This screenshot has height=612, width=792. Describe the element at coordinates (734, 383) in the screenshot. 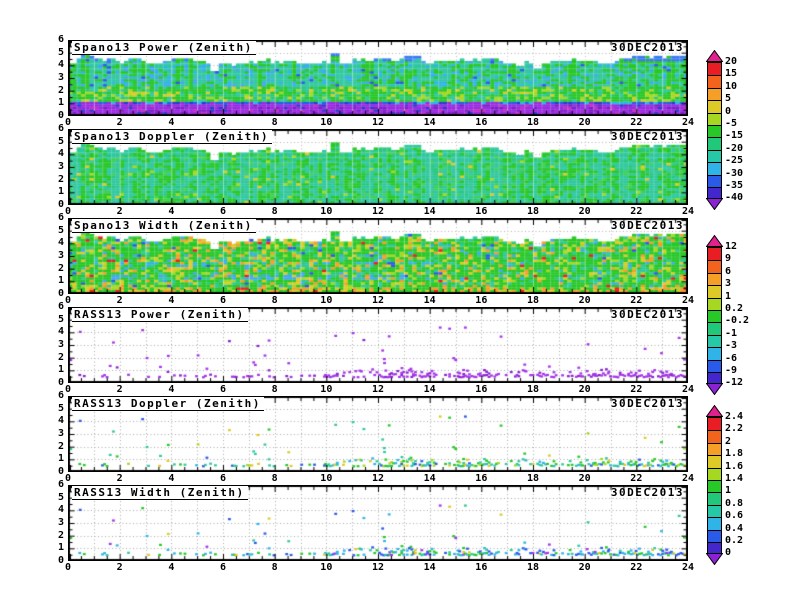

I see `colorbar-tick-label: -12` at that location.